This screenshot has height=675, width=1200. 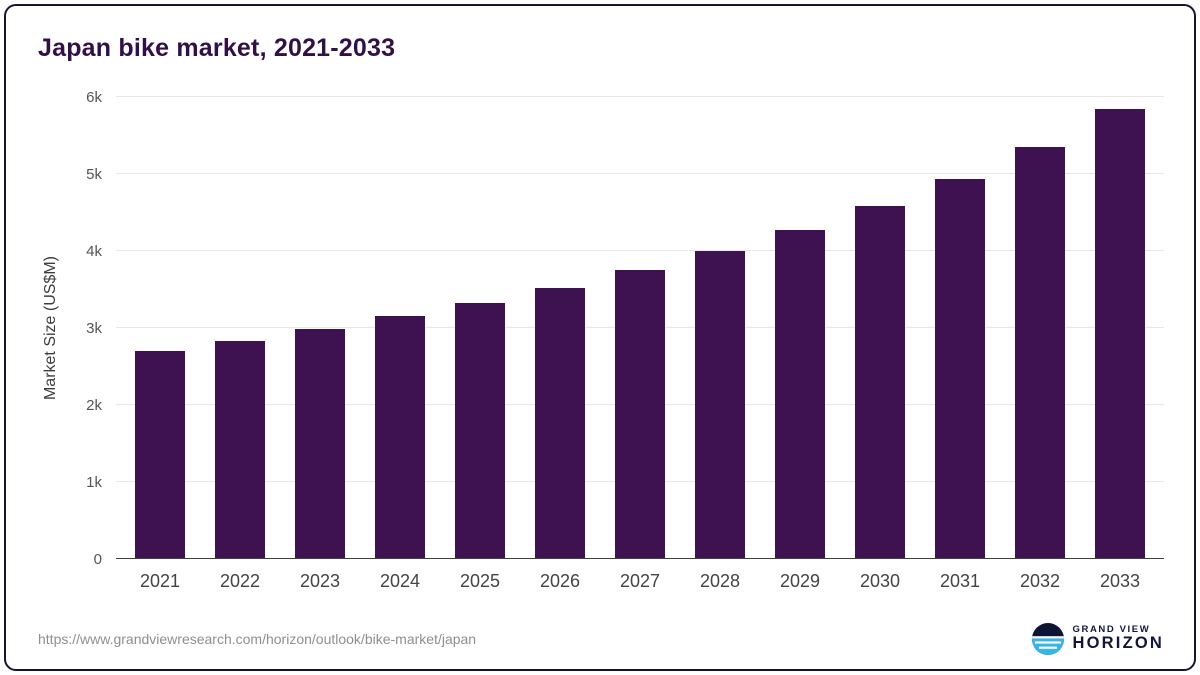 I want to click on x-tick-2024: 2024, so click(x=400, y=581).